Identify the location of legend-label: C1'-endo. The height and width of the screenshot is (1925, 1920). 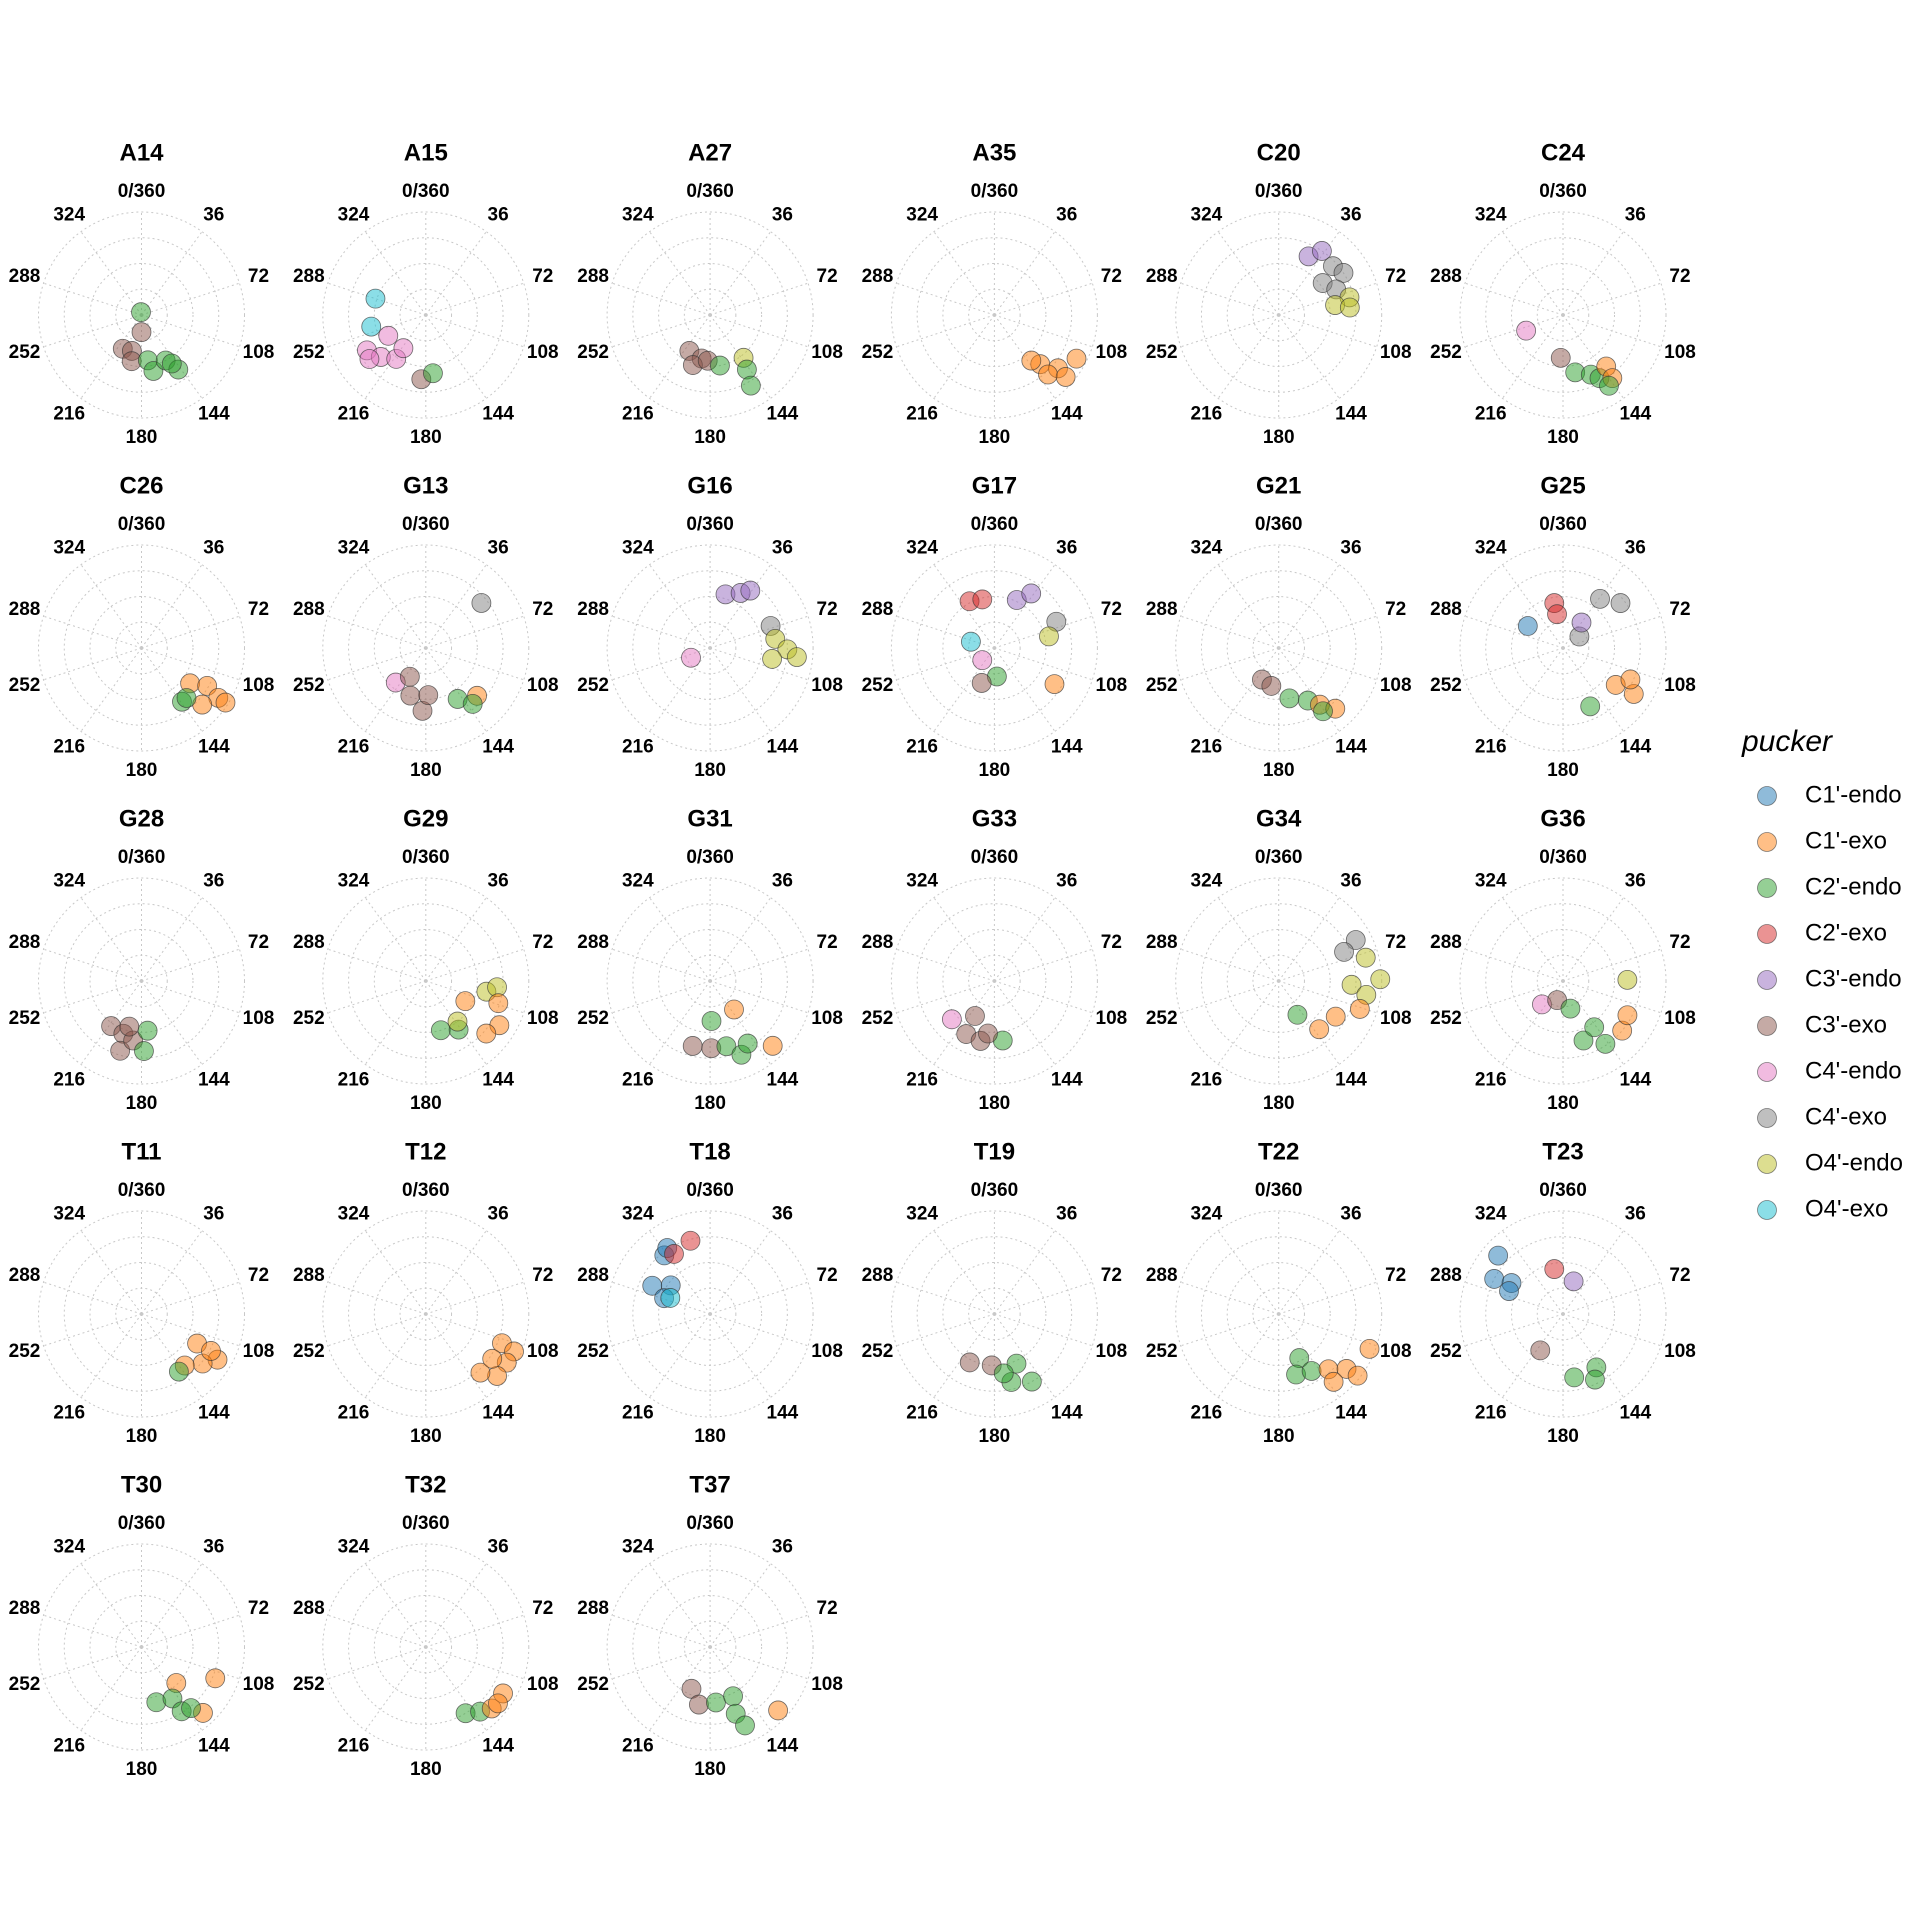
(1853, 794).